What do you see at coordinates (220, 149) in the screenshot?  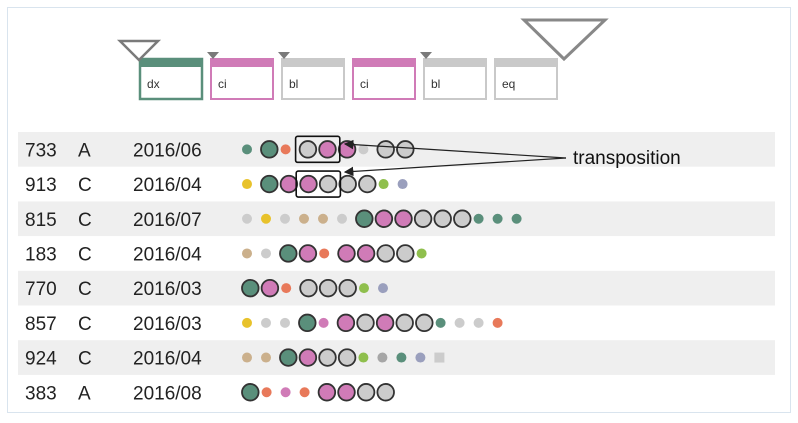 I see `sequence-row: 733 A 2016/06` at bounding box center [220, 149].